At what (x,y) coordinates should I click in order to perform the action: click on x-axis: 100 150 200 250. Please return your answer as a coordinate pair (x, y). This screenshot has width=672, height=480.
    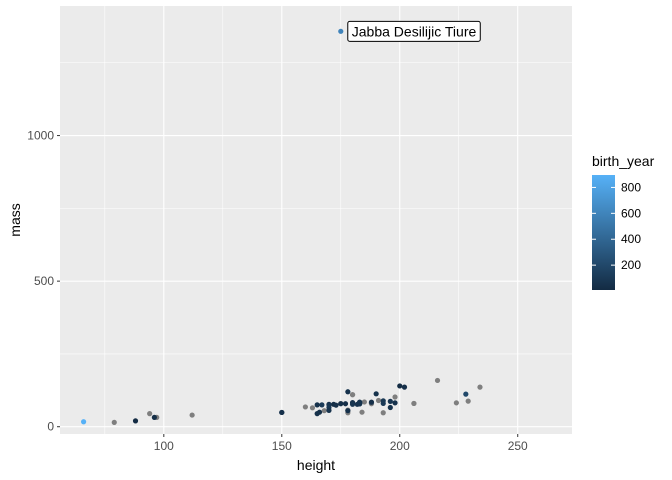
    Looking at the image, I should click on (341, 443).